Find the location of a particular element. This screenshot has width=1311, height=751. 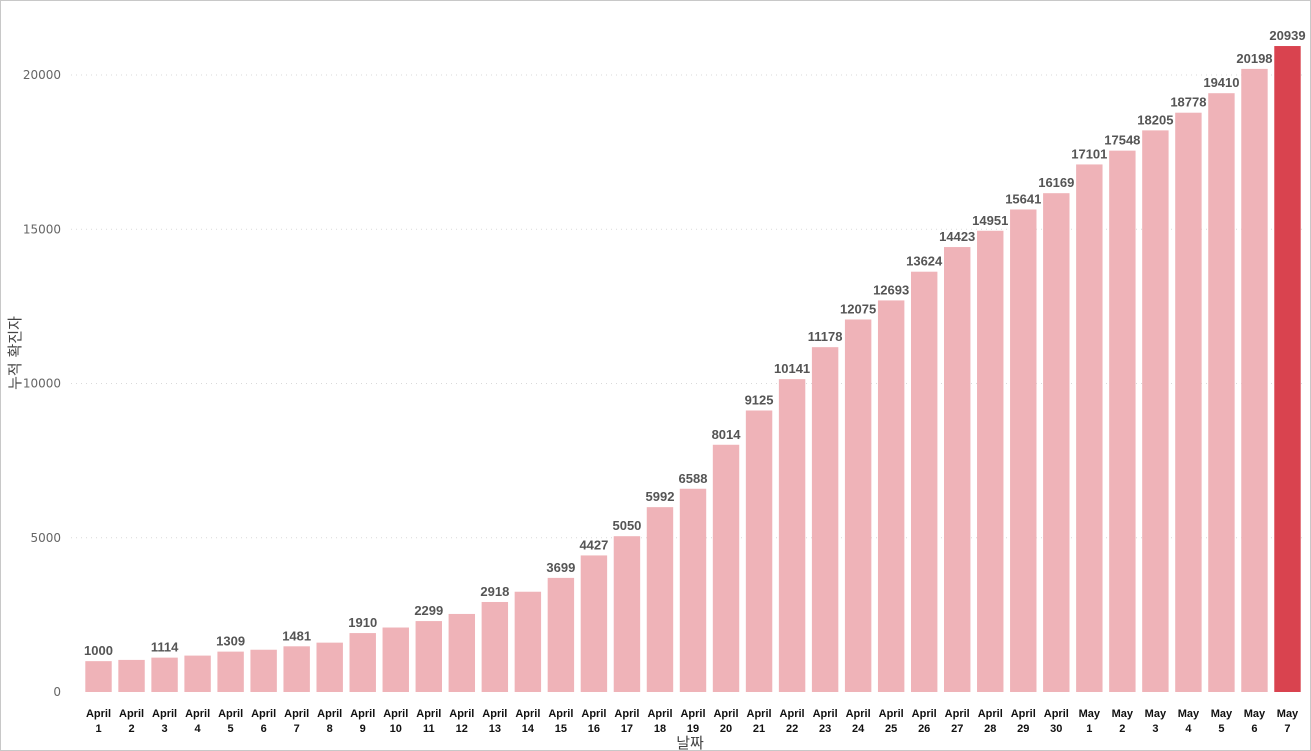

x-tick-label-day: 14 is located at coordinates (528, 729).